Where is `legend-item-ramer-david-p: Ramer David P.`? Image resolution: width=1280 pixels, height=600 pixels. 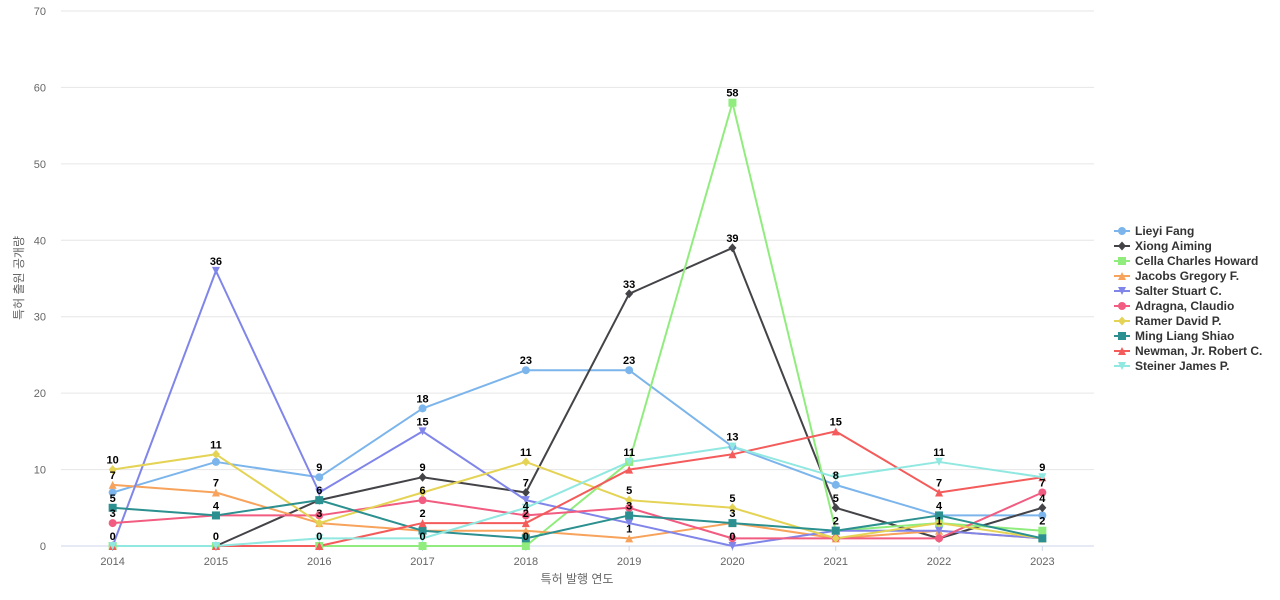 legend-item-ramer-david-p: Ramer David P. is located at coordinates (1168, 321).